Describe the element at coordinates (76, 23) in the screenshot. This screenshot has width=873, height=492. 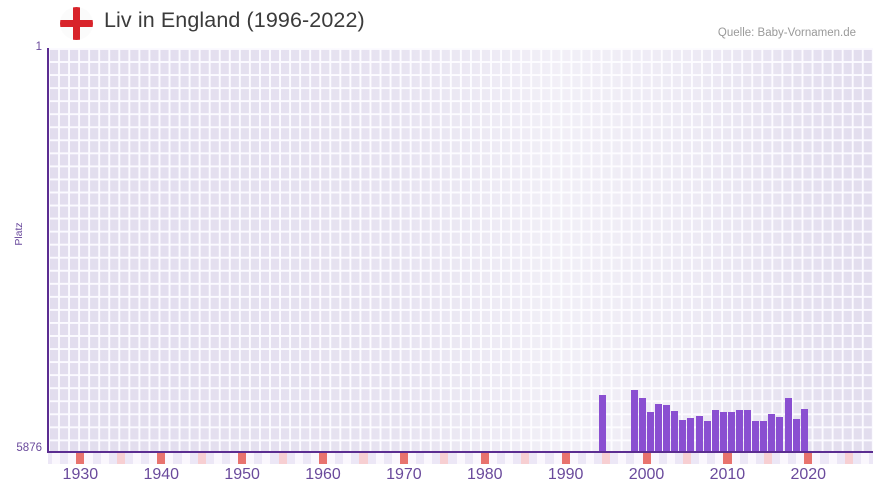
I see `england-flag-icon` at that location.